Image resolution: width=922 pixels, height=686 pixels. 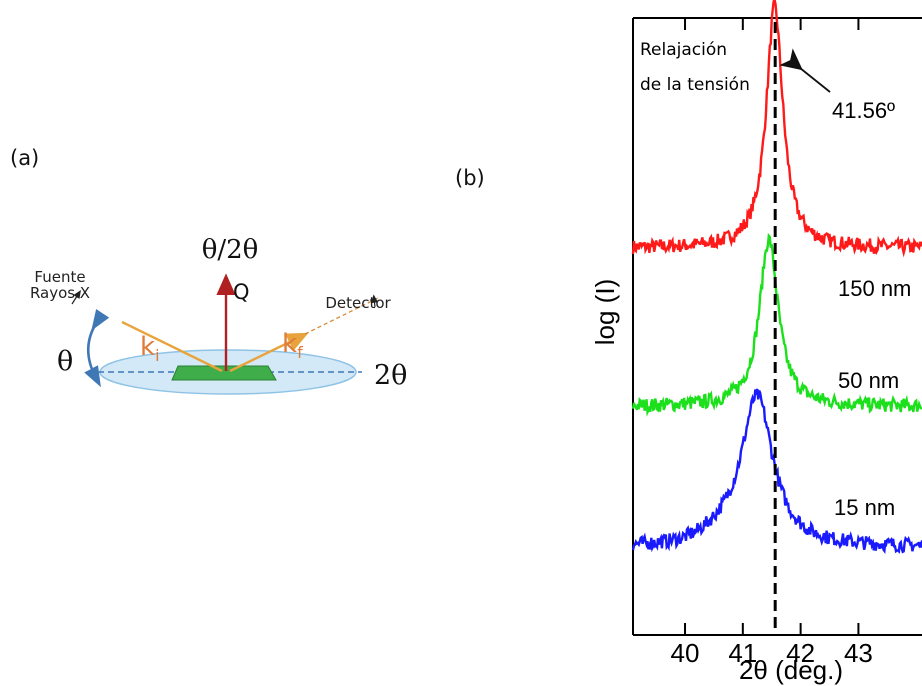 I want to click on detector-label: Detector, so click(x=358, y=303).